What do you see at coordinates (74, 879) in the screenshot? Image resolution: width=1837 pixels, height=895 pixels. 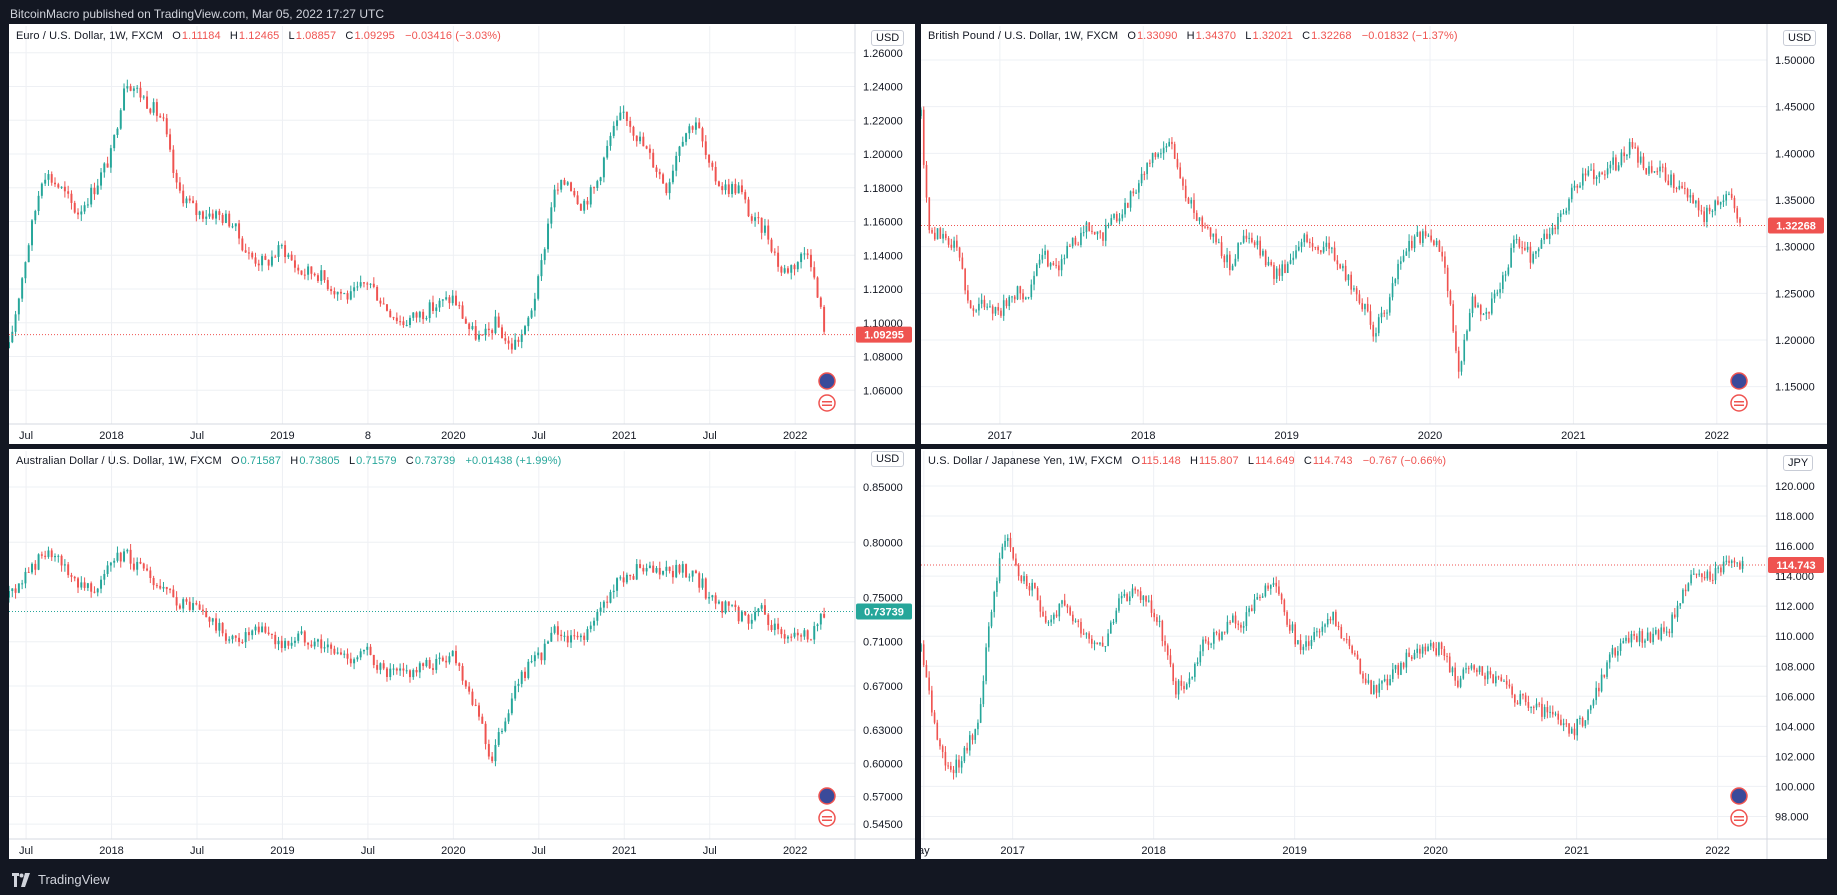 I see `footer-brand: TradingView` at bounding box center [74, 879].